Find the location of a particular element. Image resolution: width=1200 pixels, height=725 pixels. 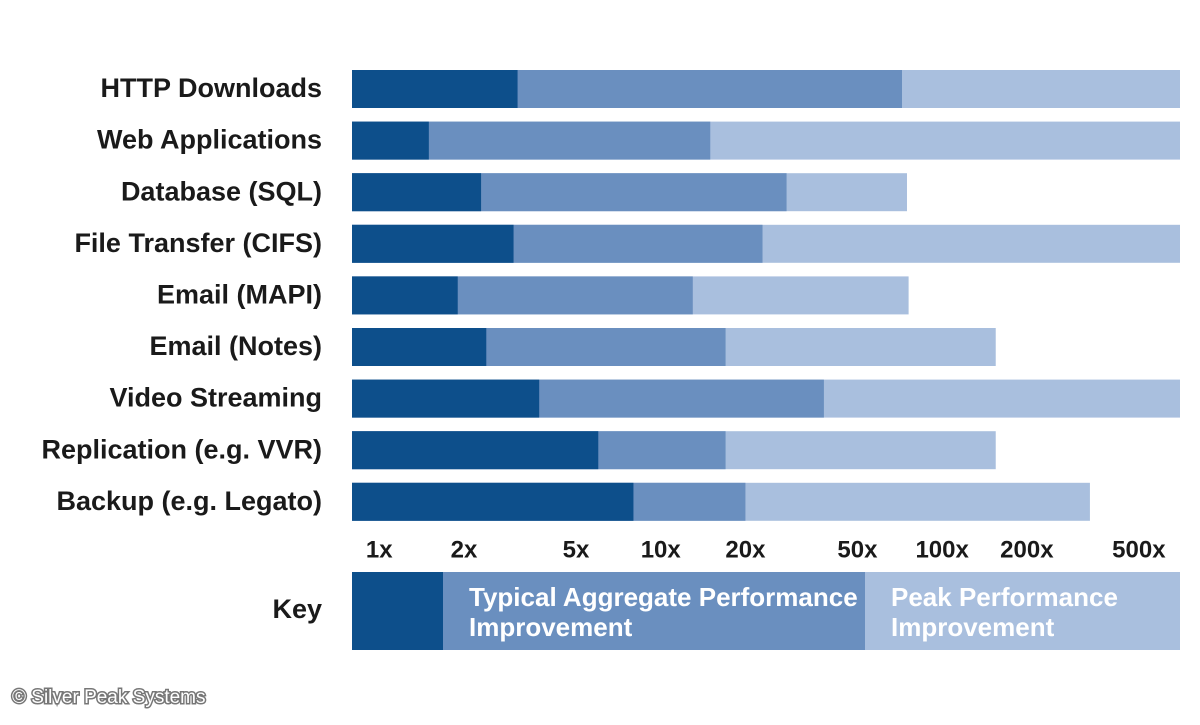

credit: © Silver Peak Systems is located at coordinates (109, 697).